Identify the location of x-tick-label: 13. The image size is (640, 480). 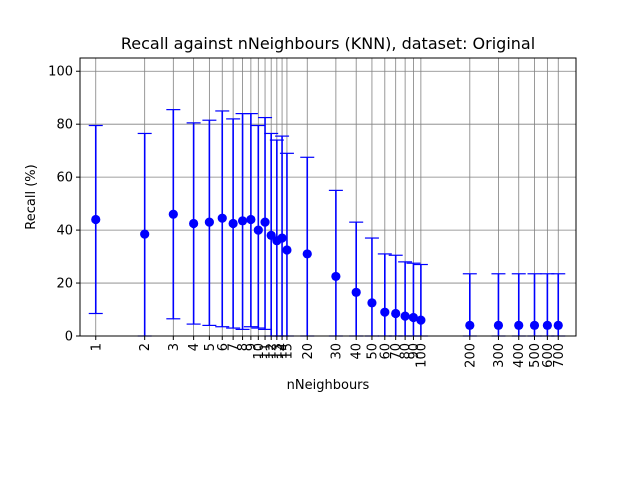
(277, 351).